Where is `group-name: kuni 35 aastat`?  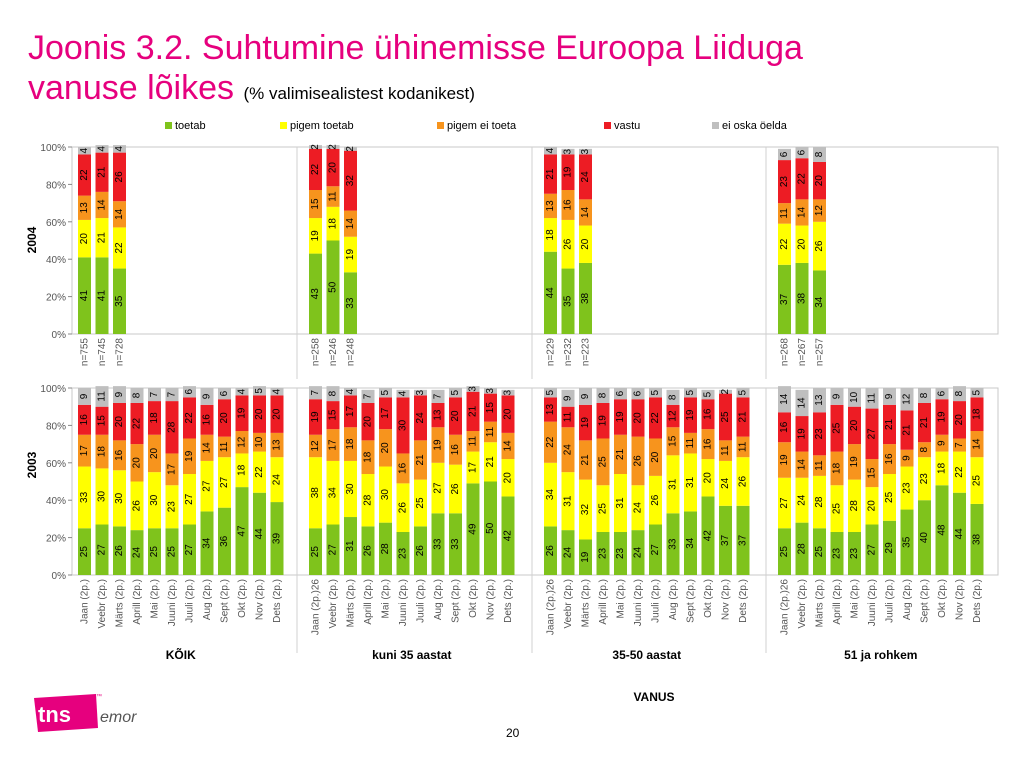 group-name: kuni 35 aastat is located at coordinates (411, 655).